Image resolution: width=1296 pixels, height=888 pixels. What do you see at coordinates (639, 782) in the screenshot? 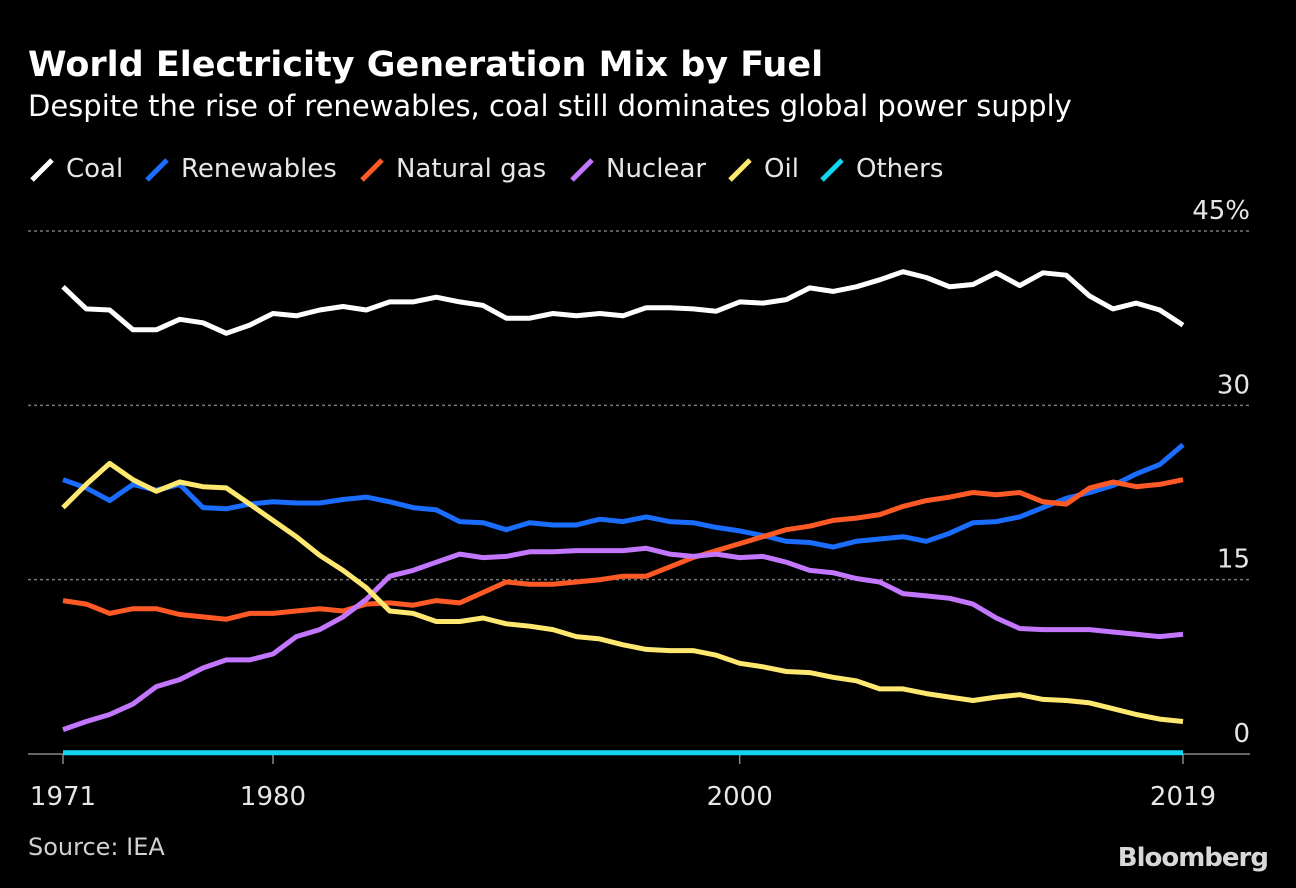
I see `x-axis: 1971 1980 2000 2019` at bounding box center [639, 782].